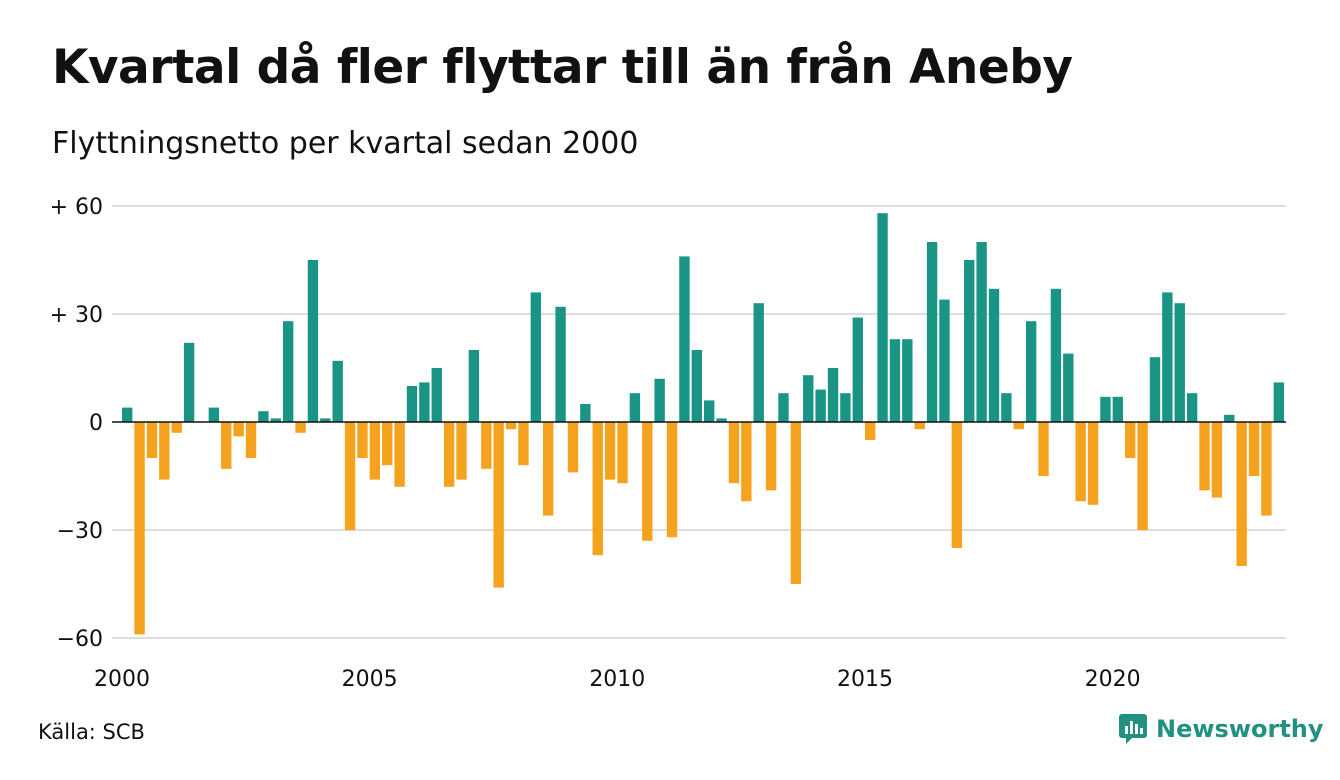  Describe the element at coordinates (1240, 729) in the screenshot. I see `newsworthy-logo-text: Newsworthy` at that location.